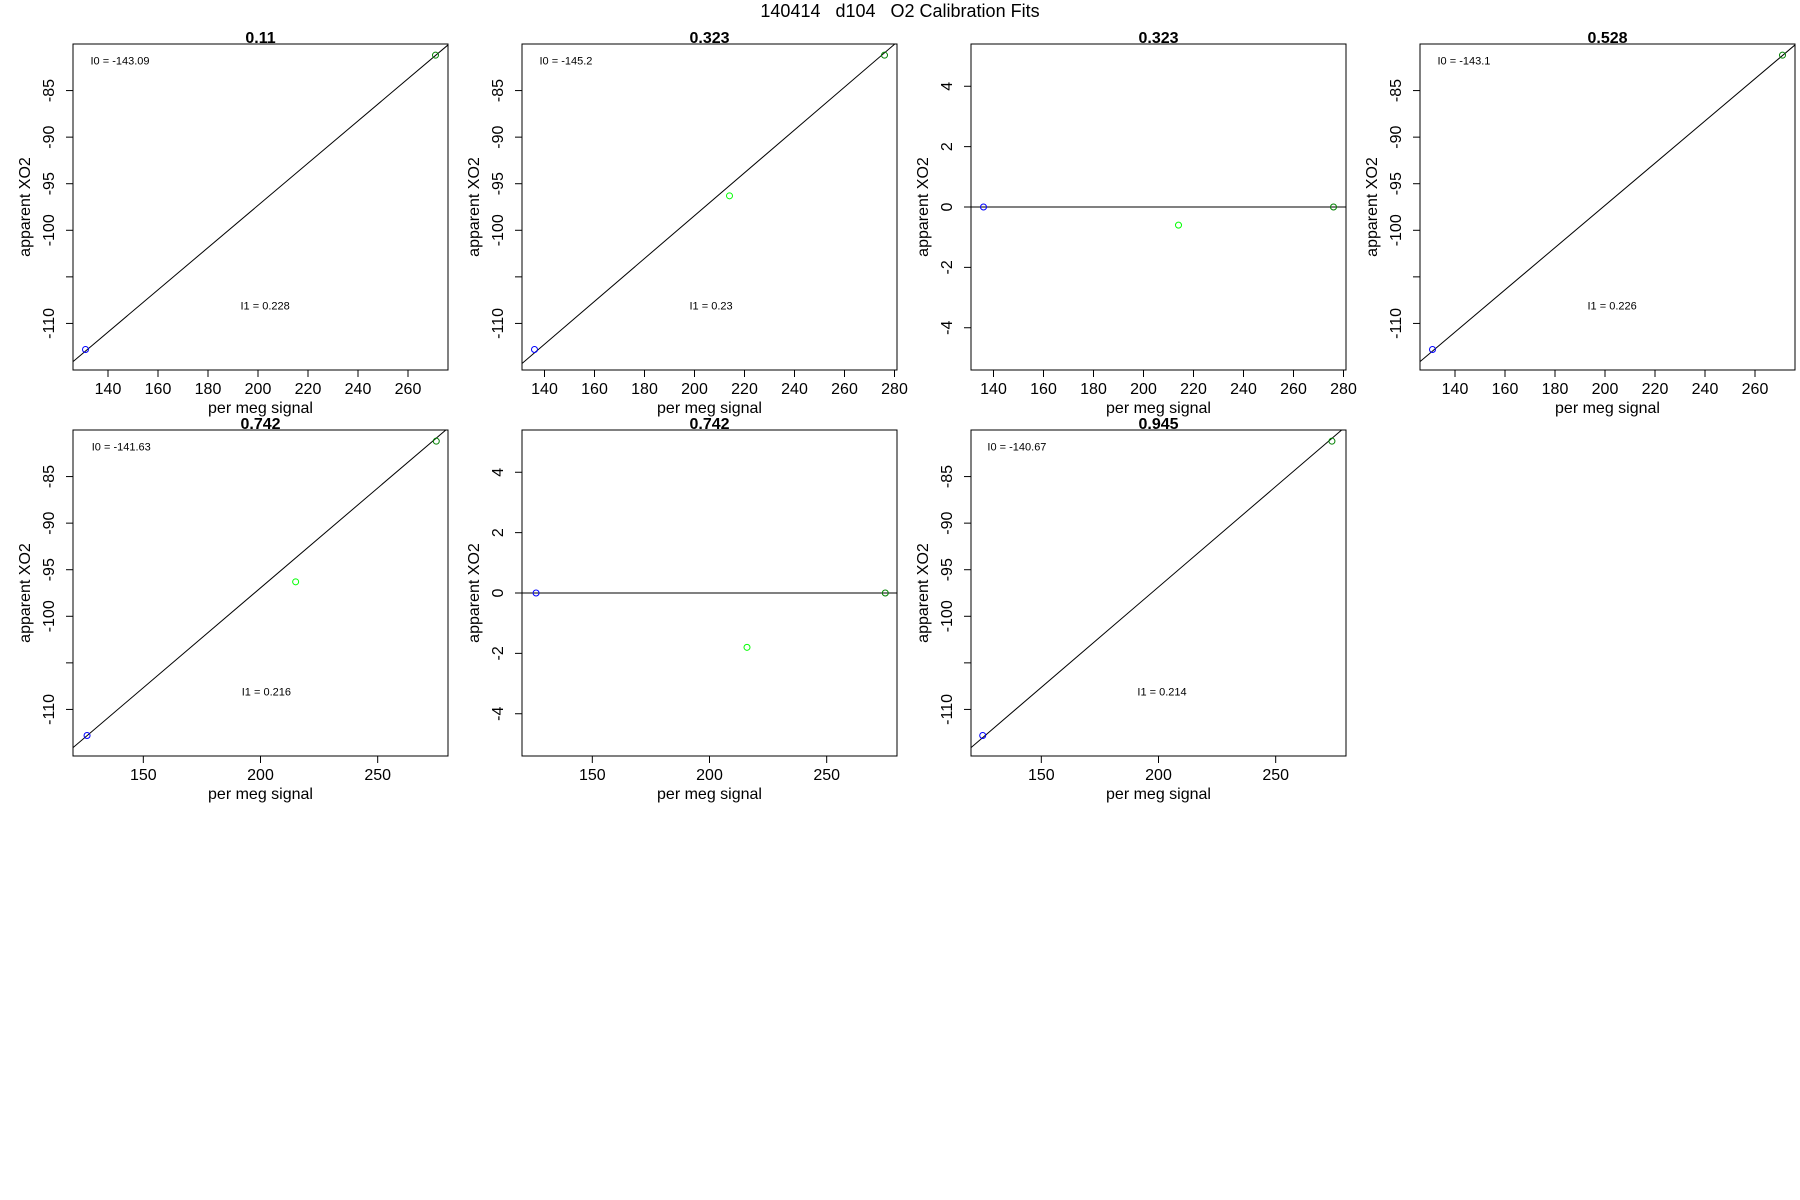 The image size is (1800, 1200). Describe the element at coordinates (265, 306) in the screenshot. I see `annotation-text: I1 = 0.228` at that location.